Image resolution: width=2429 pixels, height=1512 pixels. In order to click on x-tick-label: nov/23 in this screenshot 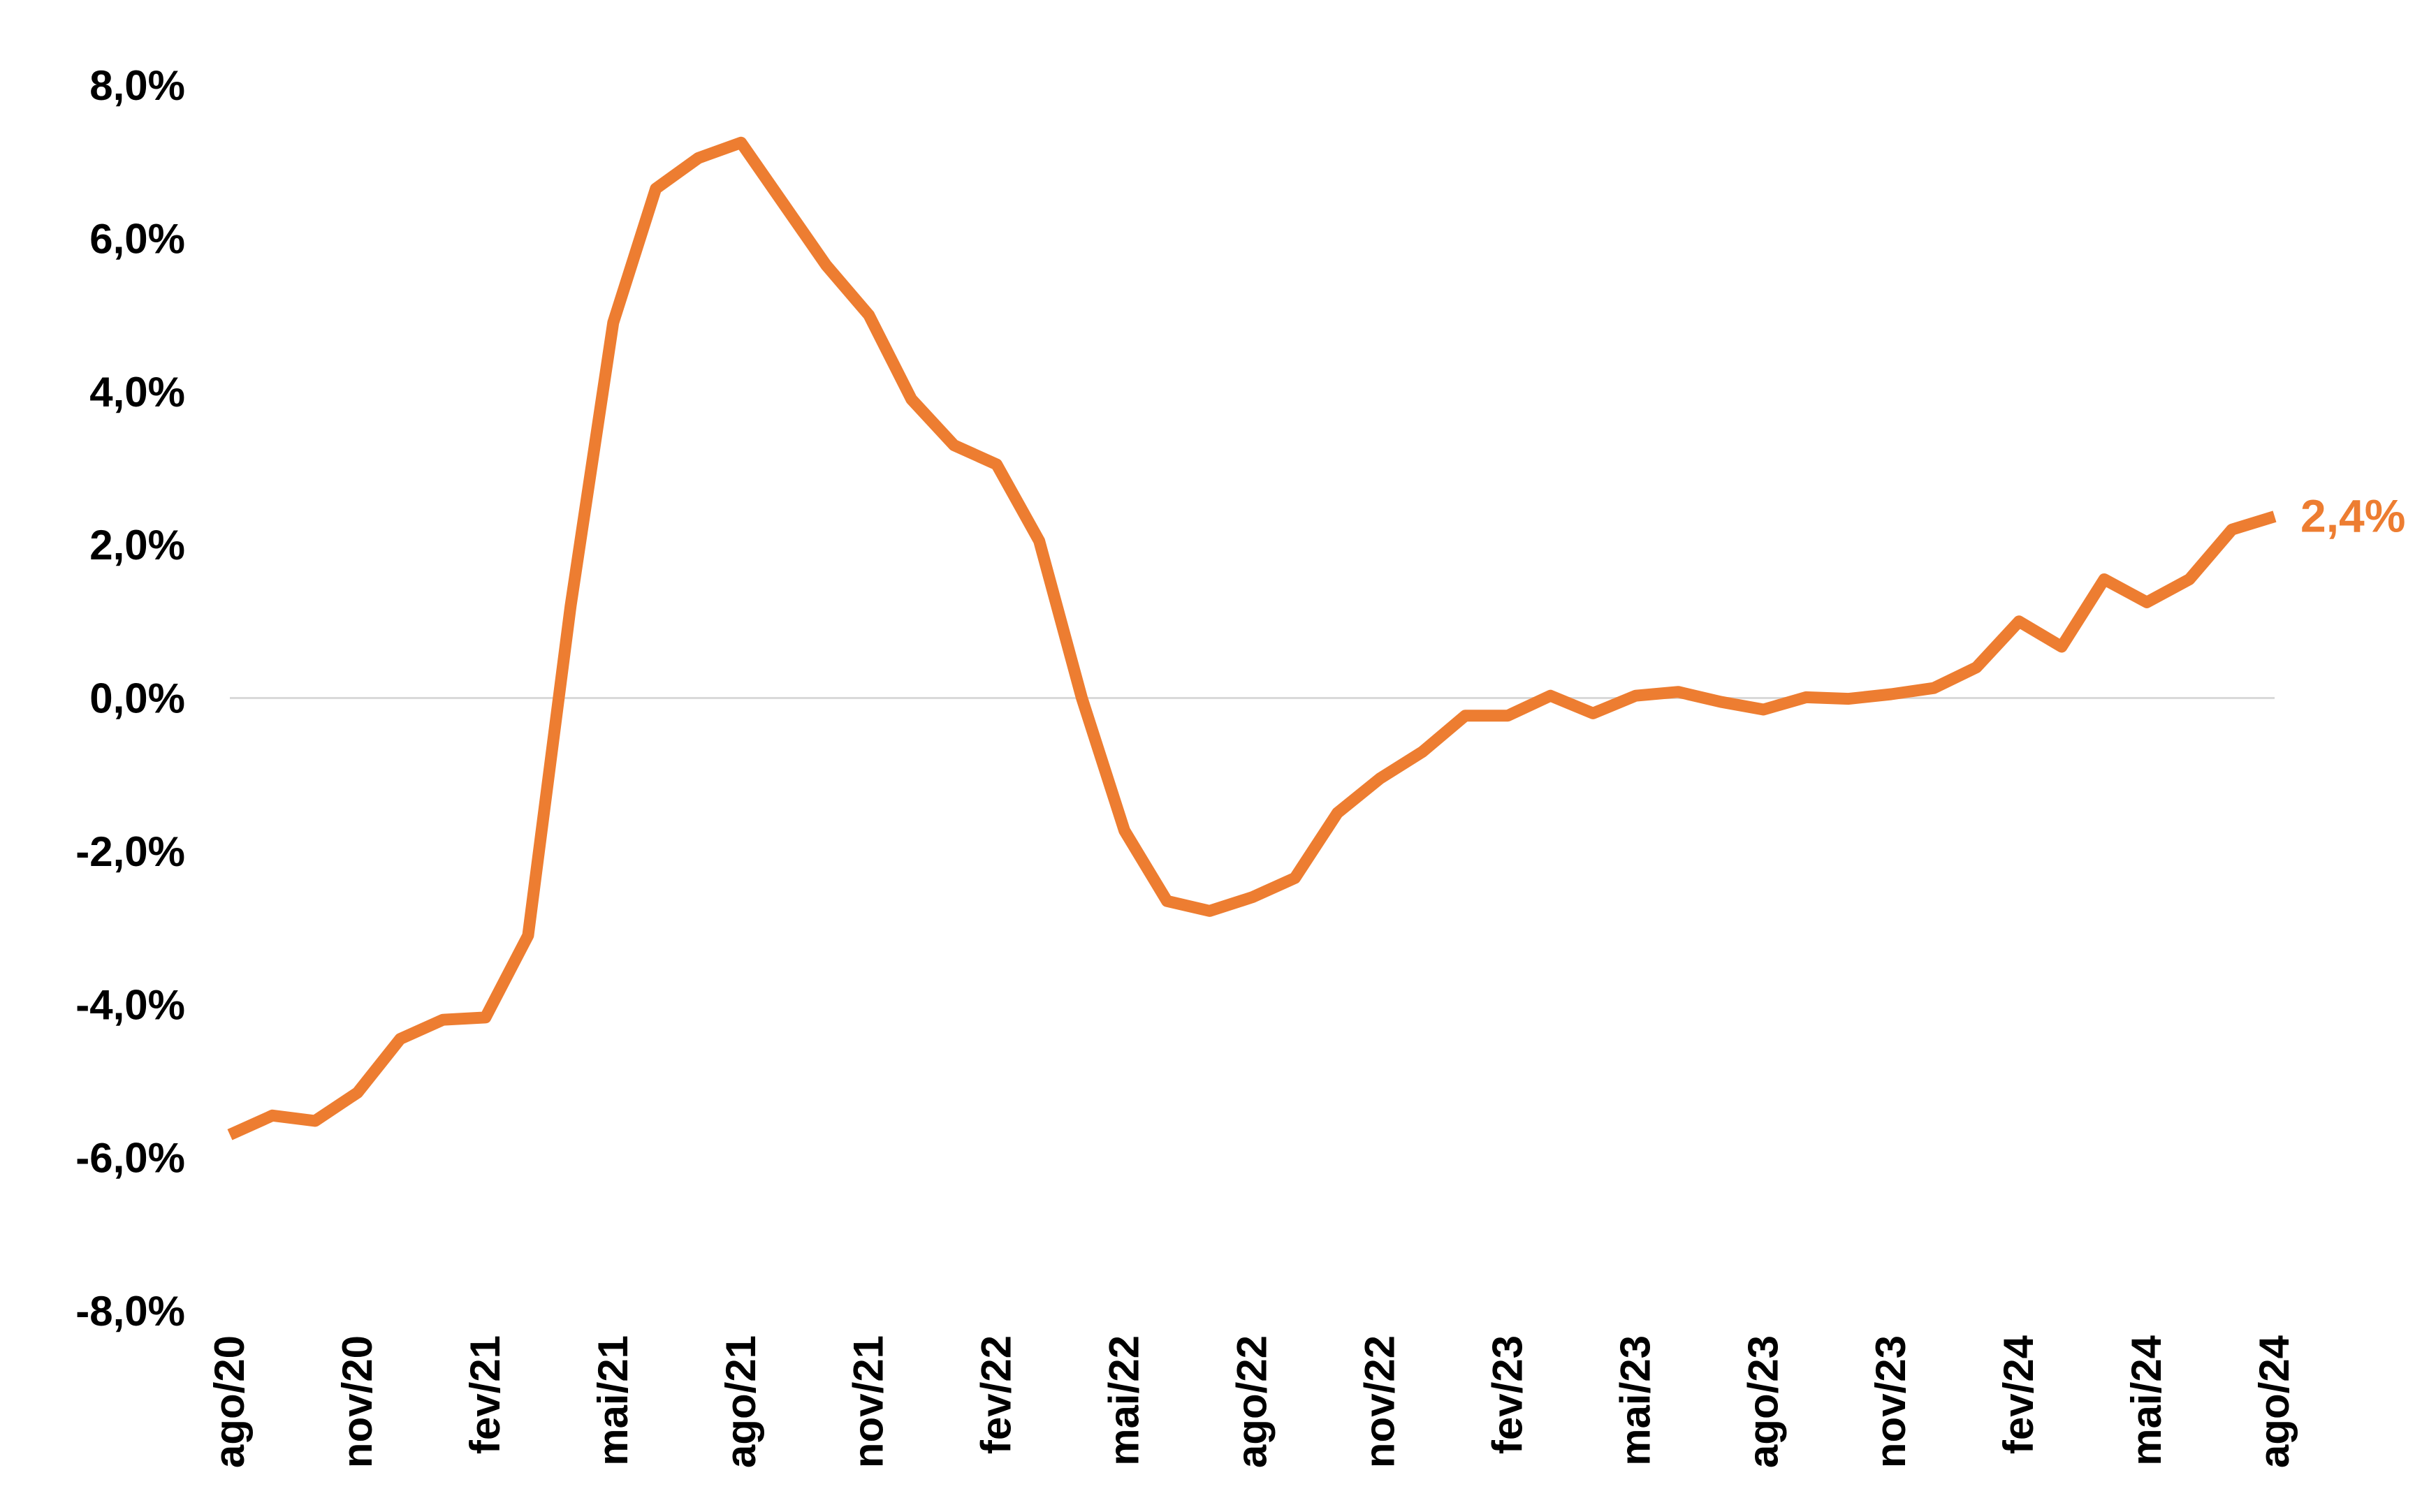, I will do `click(1891, 1401)`.